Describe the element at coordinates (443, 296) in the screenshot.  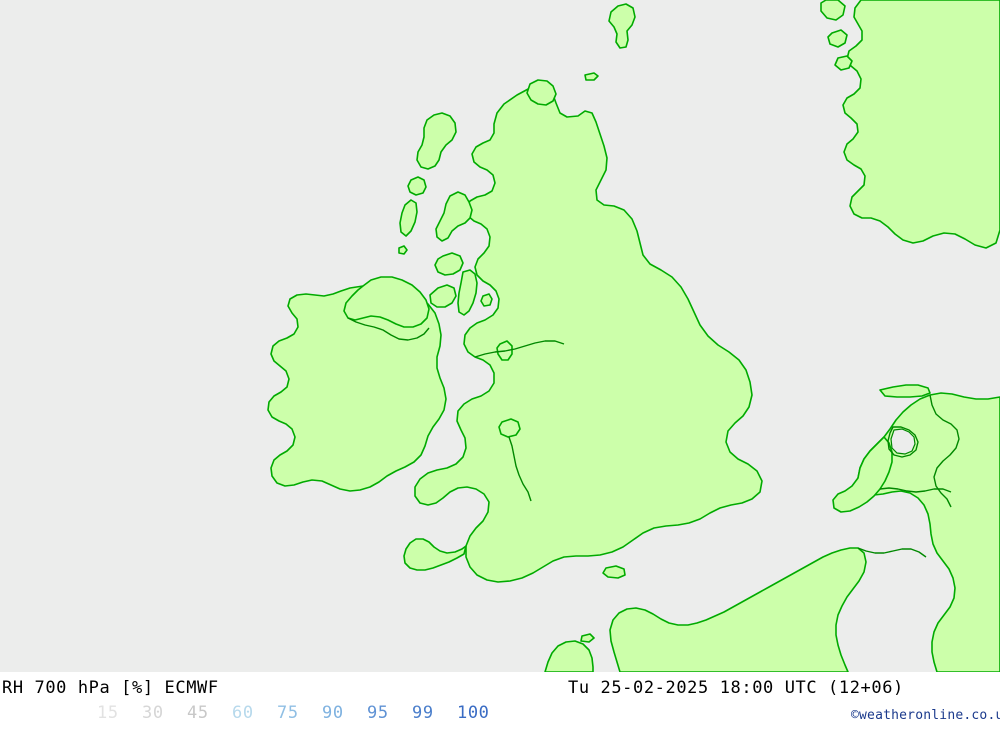
I see `islay-jura-islands` at that location.